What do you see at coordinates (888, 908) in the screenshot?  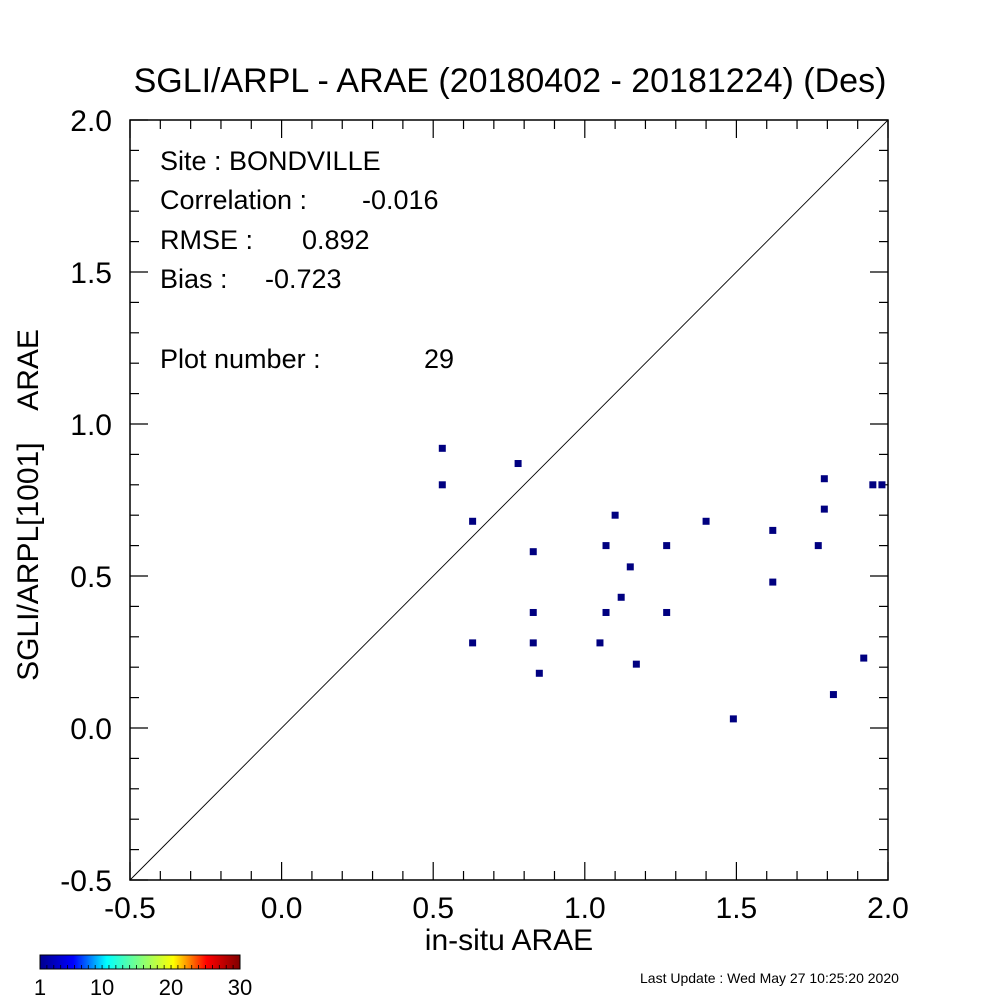 I see `x-tick-label: 2.0` at bounding box center [888, 908].